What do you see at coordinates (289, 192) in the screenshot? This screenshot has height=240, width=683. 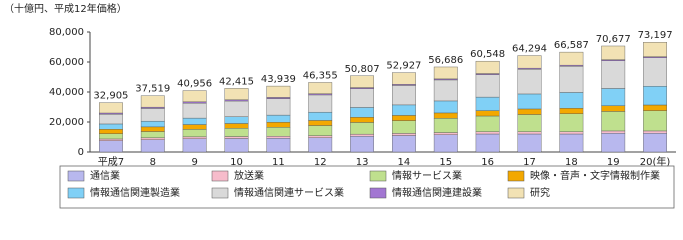 I see `legend-label: 情報通信関連サービス業` at bounding box center [289, 192].